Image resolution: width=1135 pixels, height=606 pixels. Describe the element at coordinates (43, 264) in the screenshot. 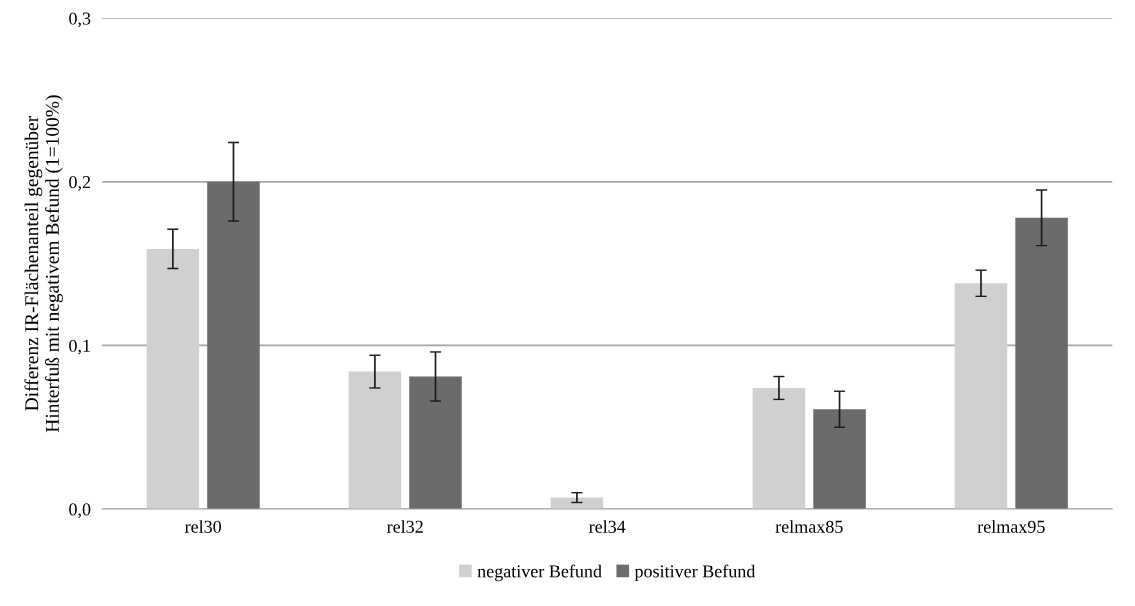

I see `y-axis-title: Differenz IR-Flächenanteil gegenüber Hinterfuß mit negativem Befund (1=100%)` at that location.